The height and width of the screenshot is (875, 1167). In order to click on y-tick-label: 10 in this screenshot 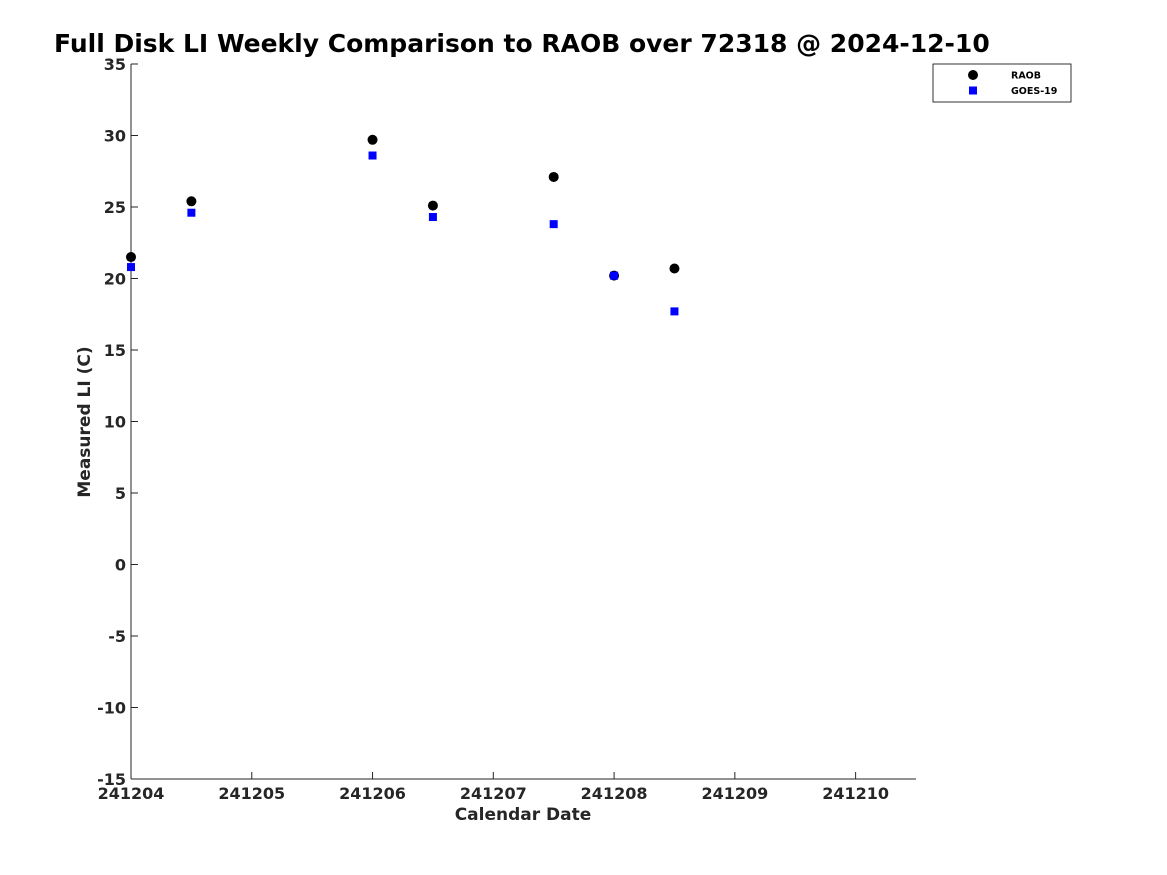, I will do `click(115, 422)`.